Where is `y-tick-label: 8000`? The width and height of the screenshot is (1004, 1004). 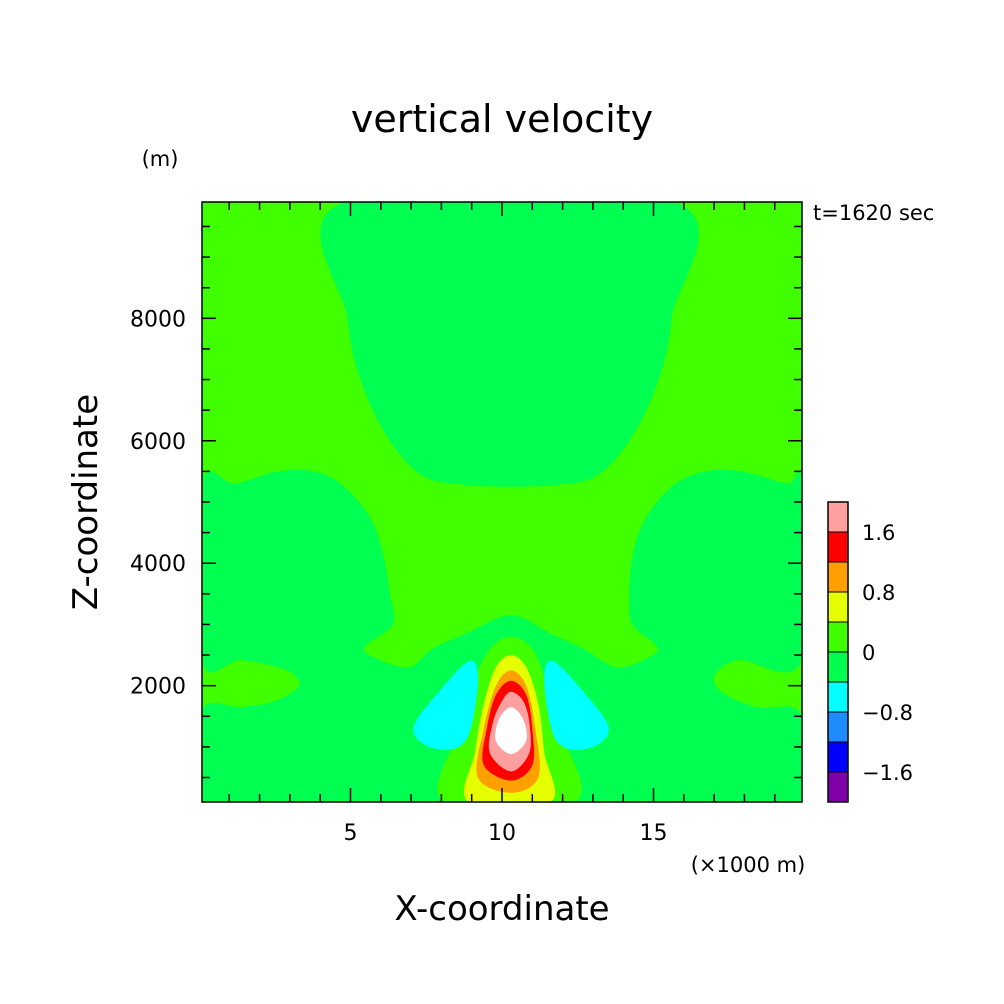
y-tick-label: 8000 is located at coordinates (158, 319).